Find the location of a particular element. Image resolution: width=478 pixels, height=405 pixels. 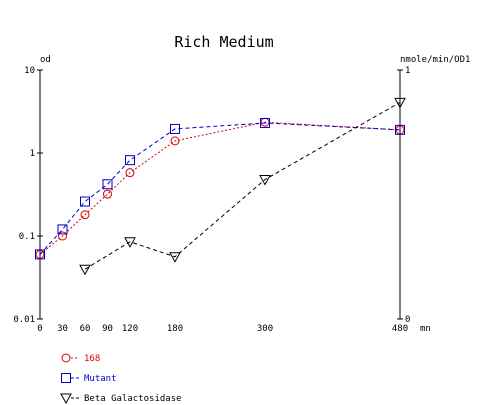

right-axis-label: nmole/min/OD1 is located at coordinates (435, 60).